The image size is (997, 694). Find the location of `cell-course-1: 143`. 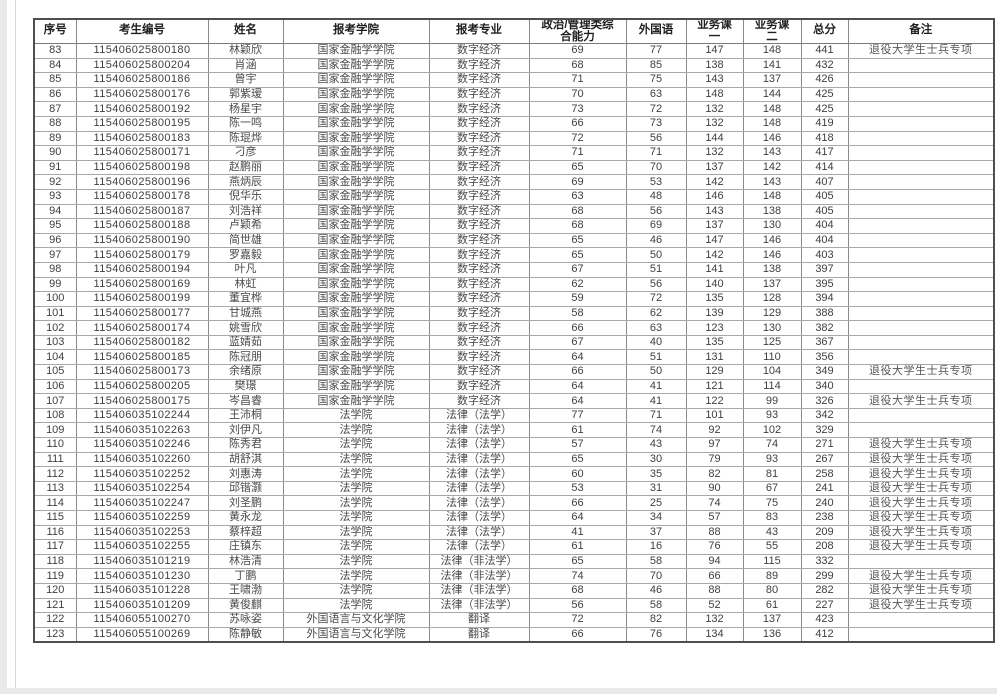

cell-course-1: 143 is located at coordinates (714, 80).